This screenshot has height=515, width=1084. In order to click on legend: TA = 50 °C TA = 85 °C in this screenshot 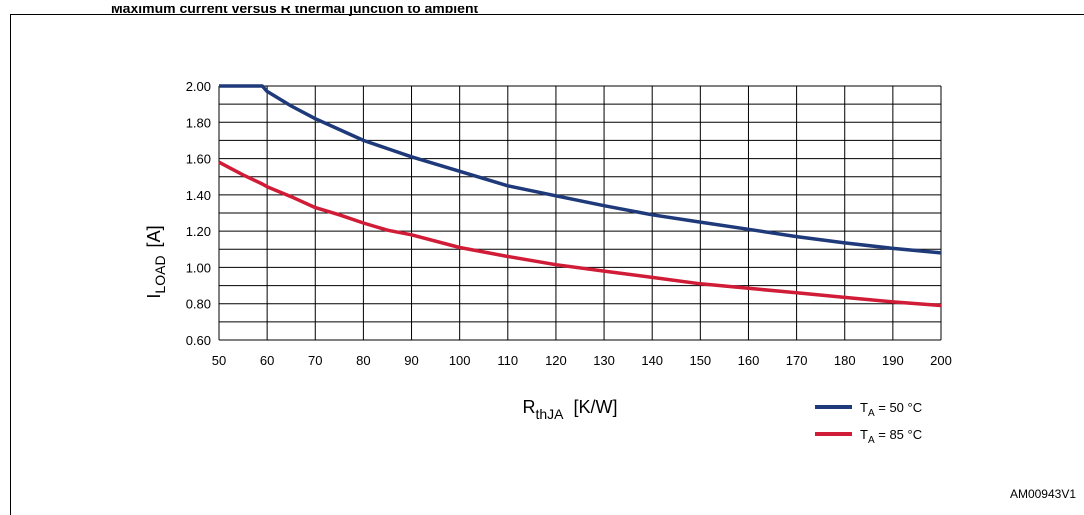, I will do `click(868, 423)`.